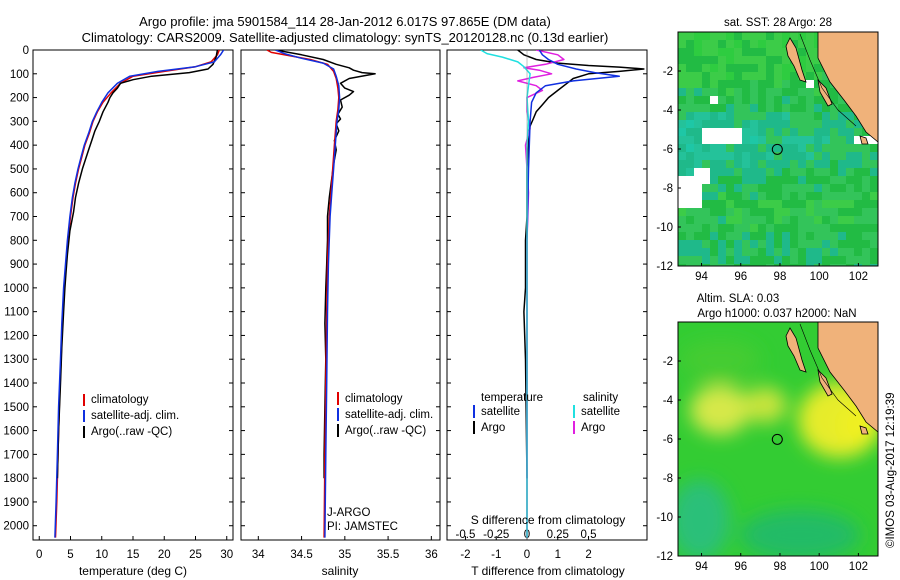  What do you see at coordinates (740, 277) in the screenshot?
I see `map-x-tick-label: 96` at bounding box center [740, 277].